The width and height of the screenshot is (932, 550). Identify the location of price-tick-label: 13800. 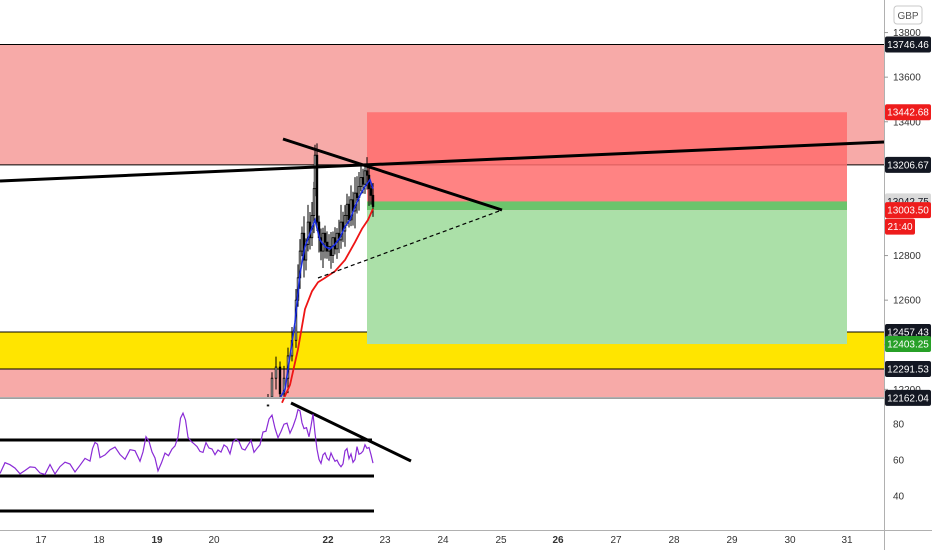
(907, 33).